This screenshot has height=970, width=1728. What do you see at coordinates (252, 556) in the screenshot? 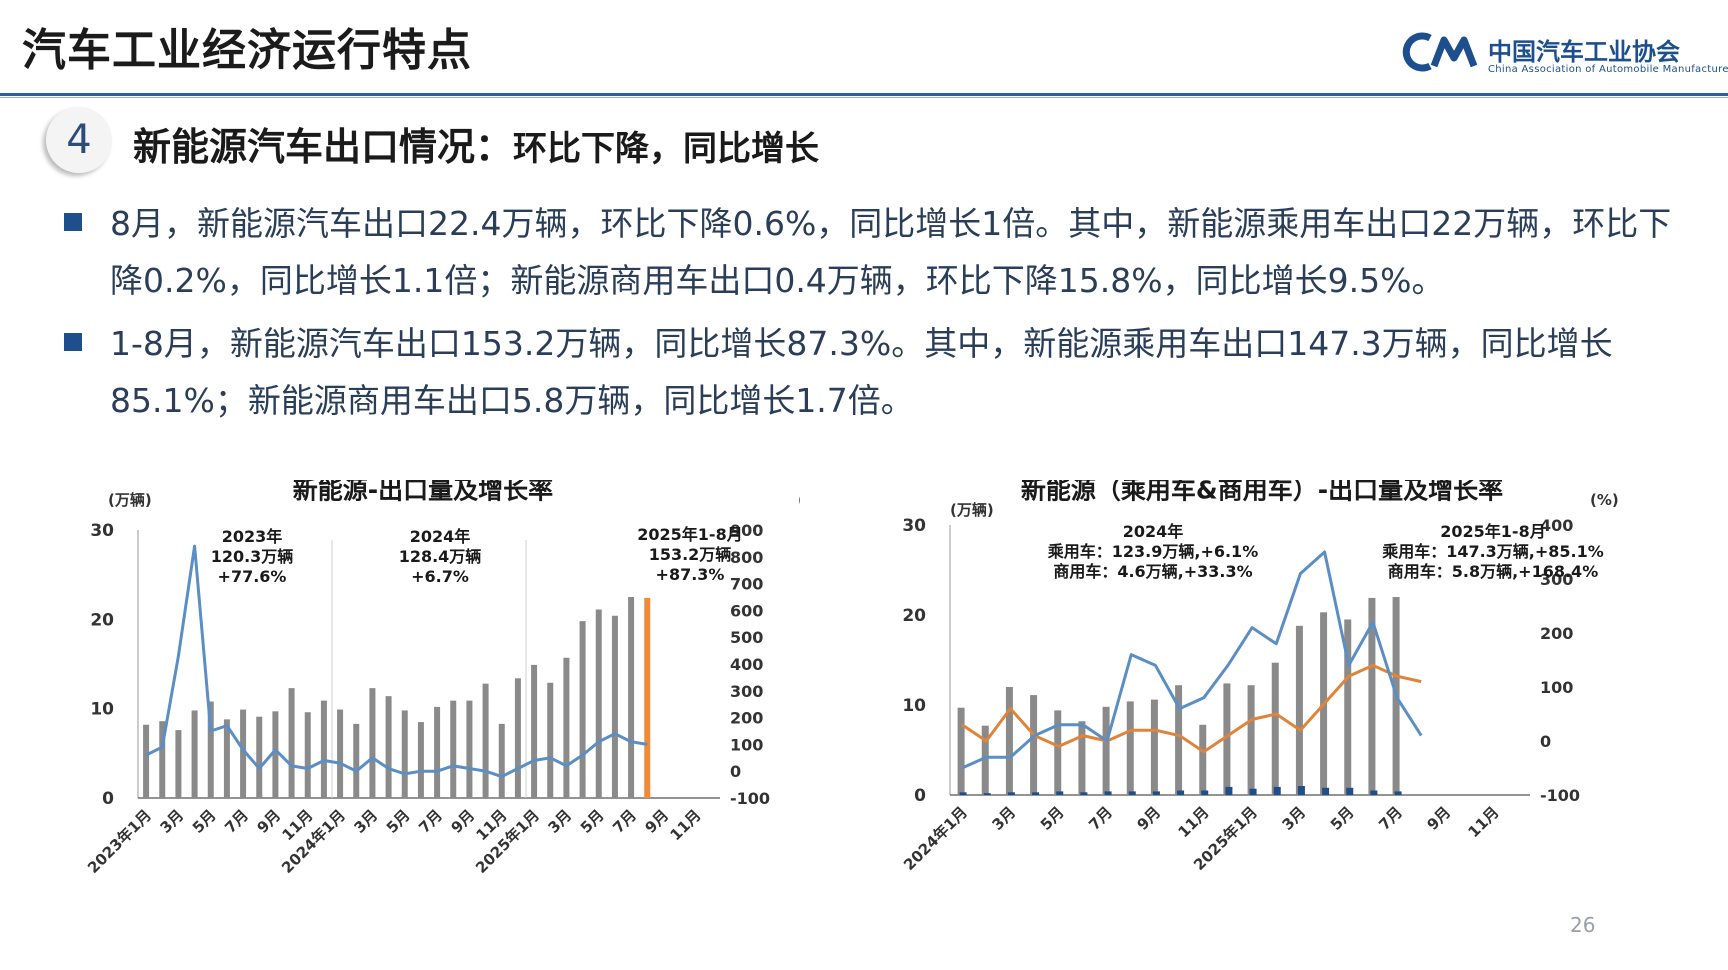
I see `chart-annotation: 120.3万辆` at bounding box center [252, 556].